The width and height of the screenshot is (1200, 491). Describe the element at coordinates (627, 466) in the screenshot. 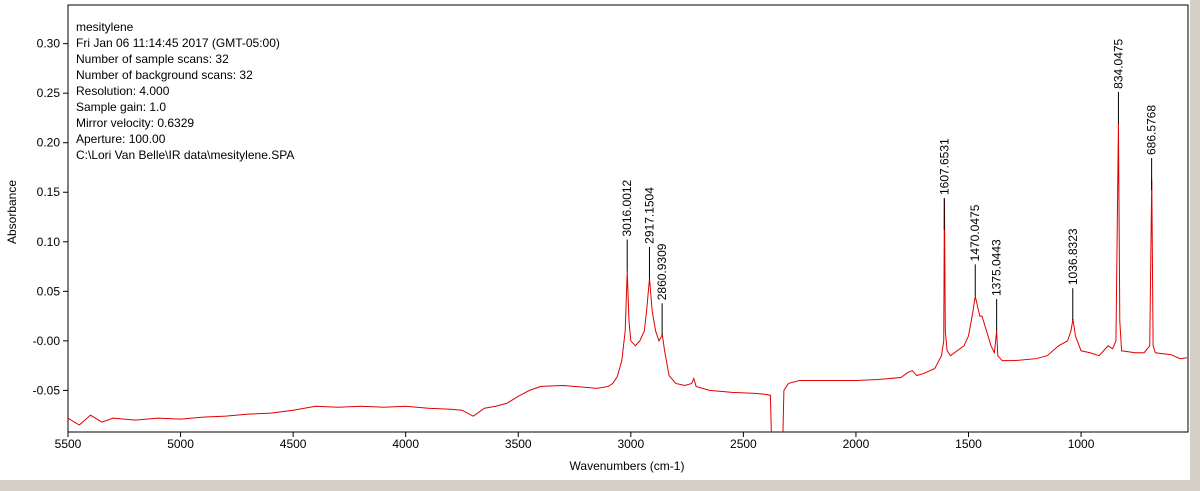

I see `x-axis-label: Wavenumbers (cm-1)` at that location.